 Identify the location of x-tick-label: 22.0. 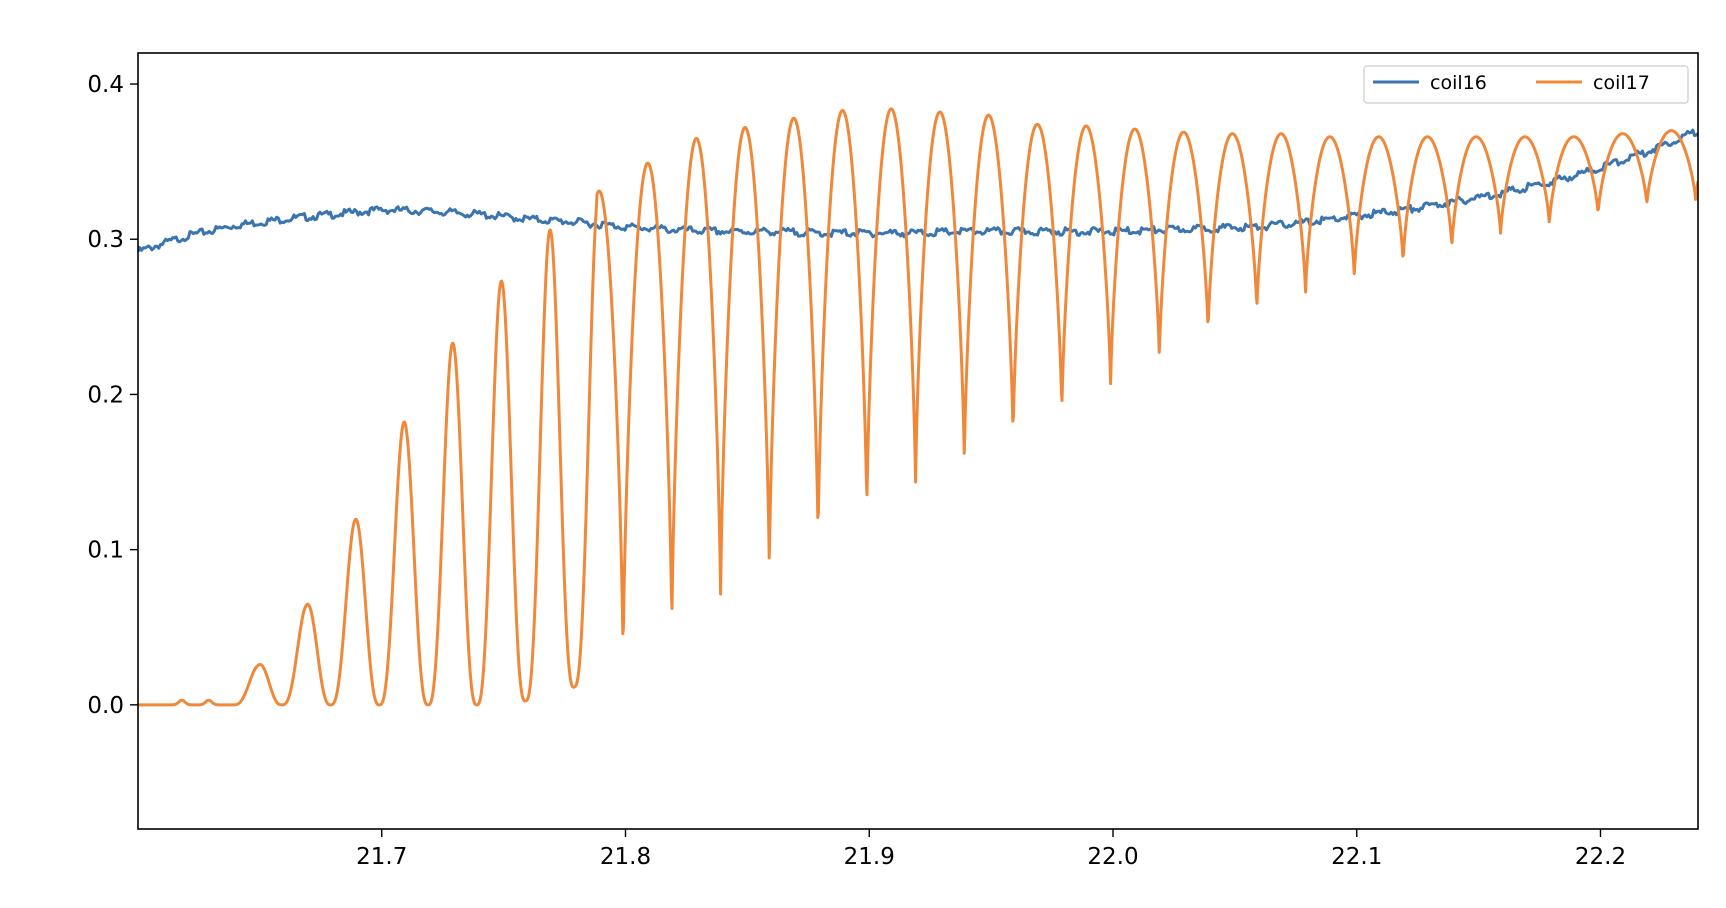
(1112, 857).